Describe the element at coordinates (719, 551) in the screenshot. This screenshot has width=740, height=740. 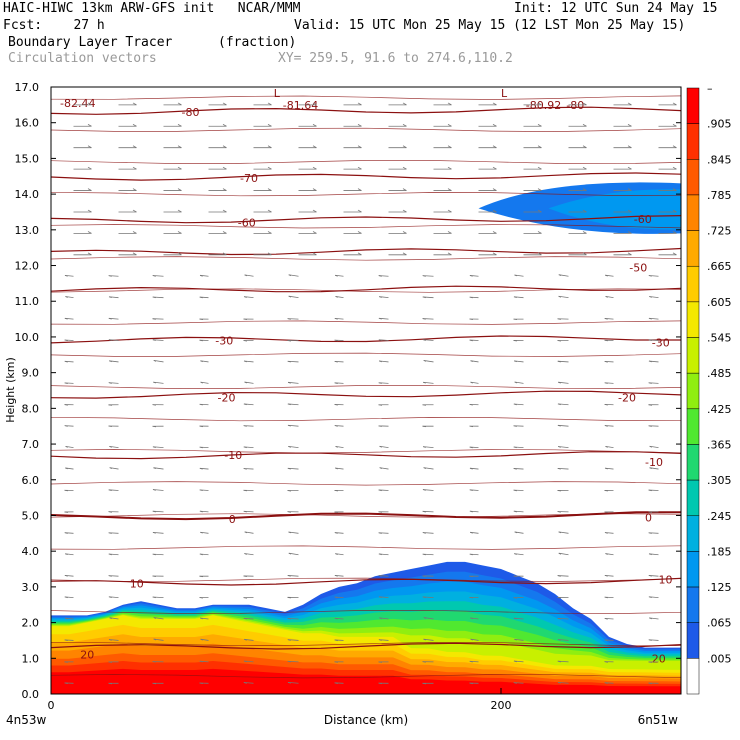
I see `colorbar-label: .185` at that location.